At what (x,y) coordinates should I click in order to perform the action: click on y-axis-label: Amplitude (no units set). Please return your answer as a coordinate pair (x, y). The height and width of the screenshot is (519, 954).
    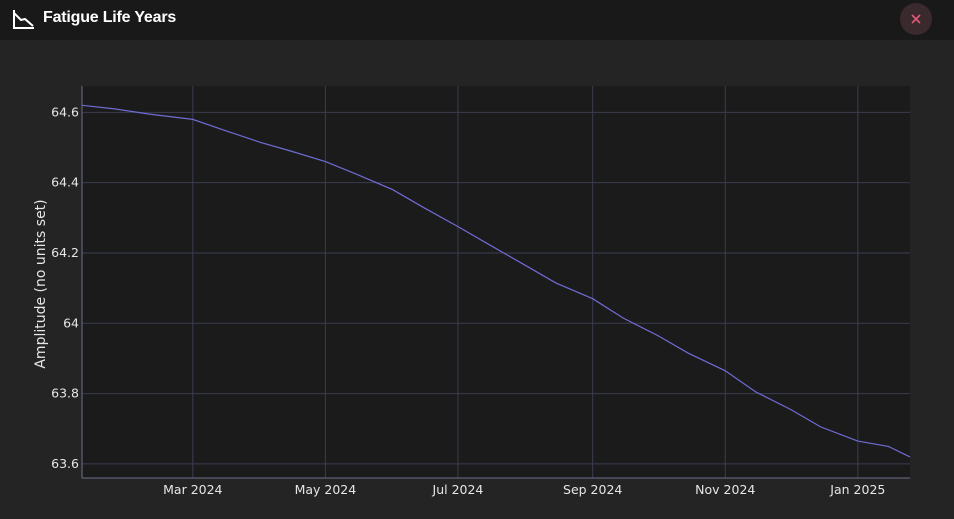
    Looking at the image, I should click on (41, 283).